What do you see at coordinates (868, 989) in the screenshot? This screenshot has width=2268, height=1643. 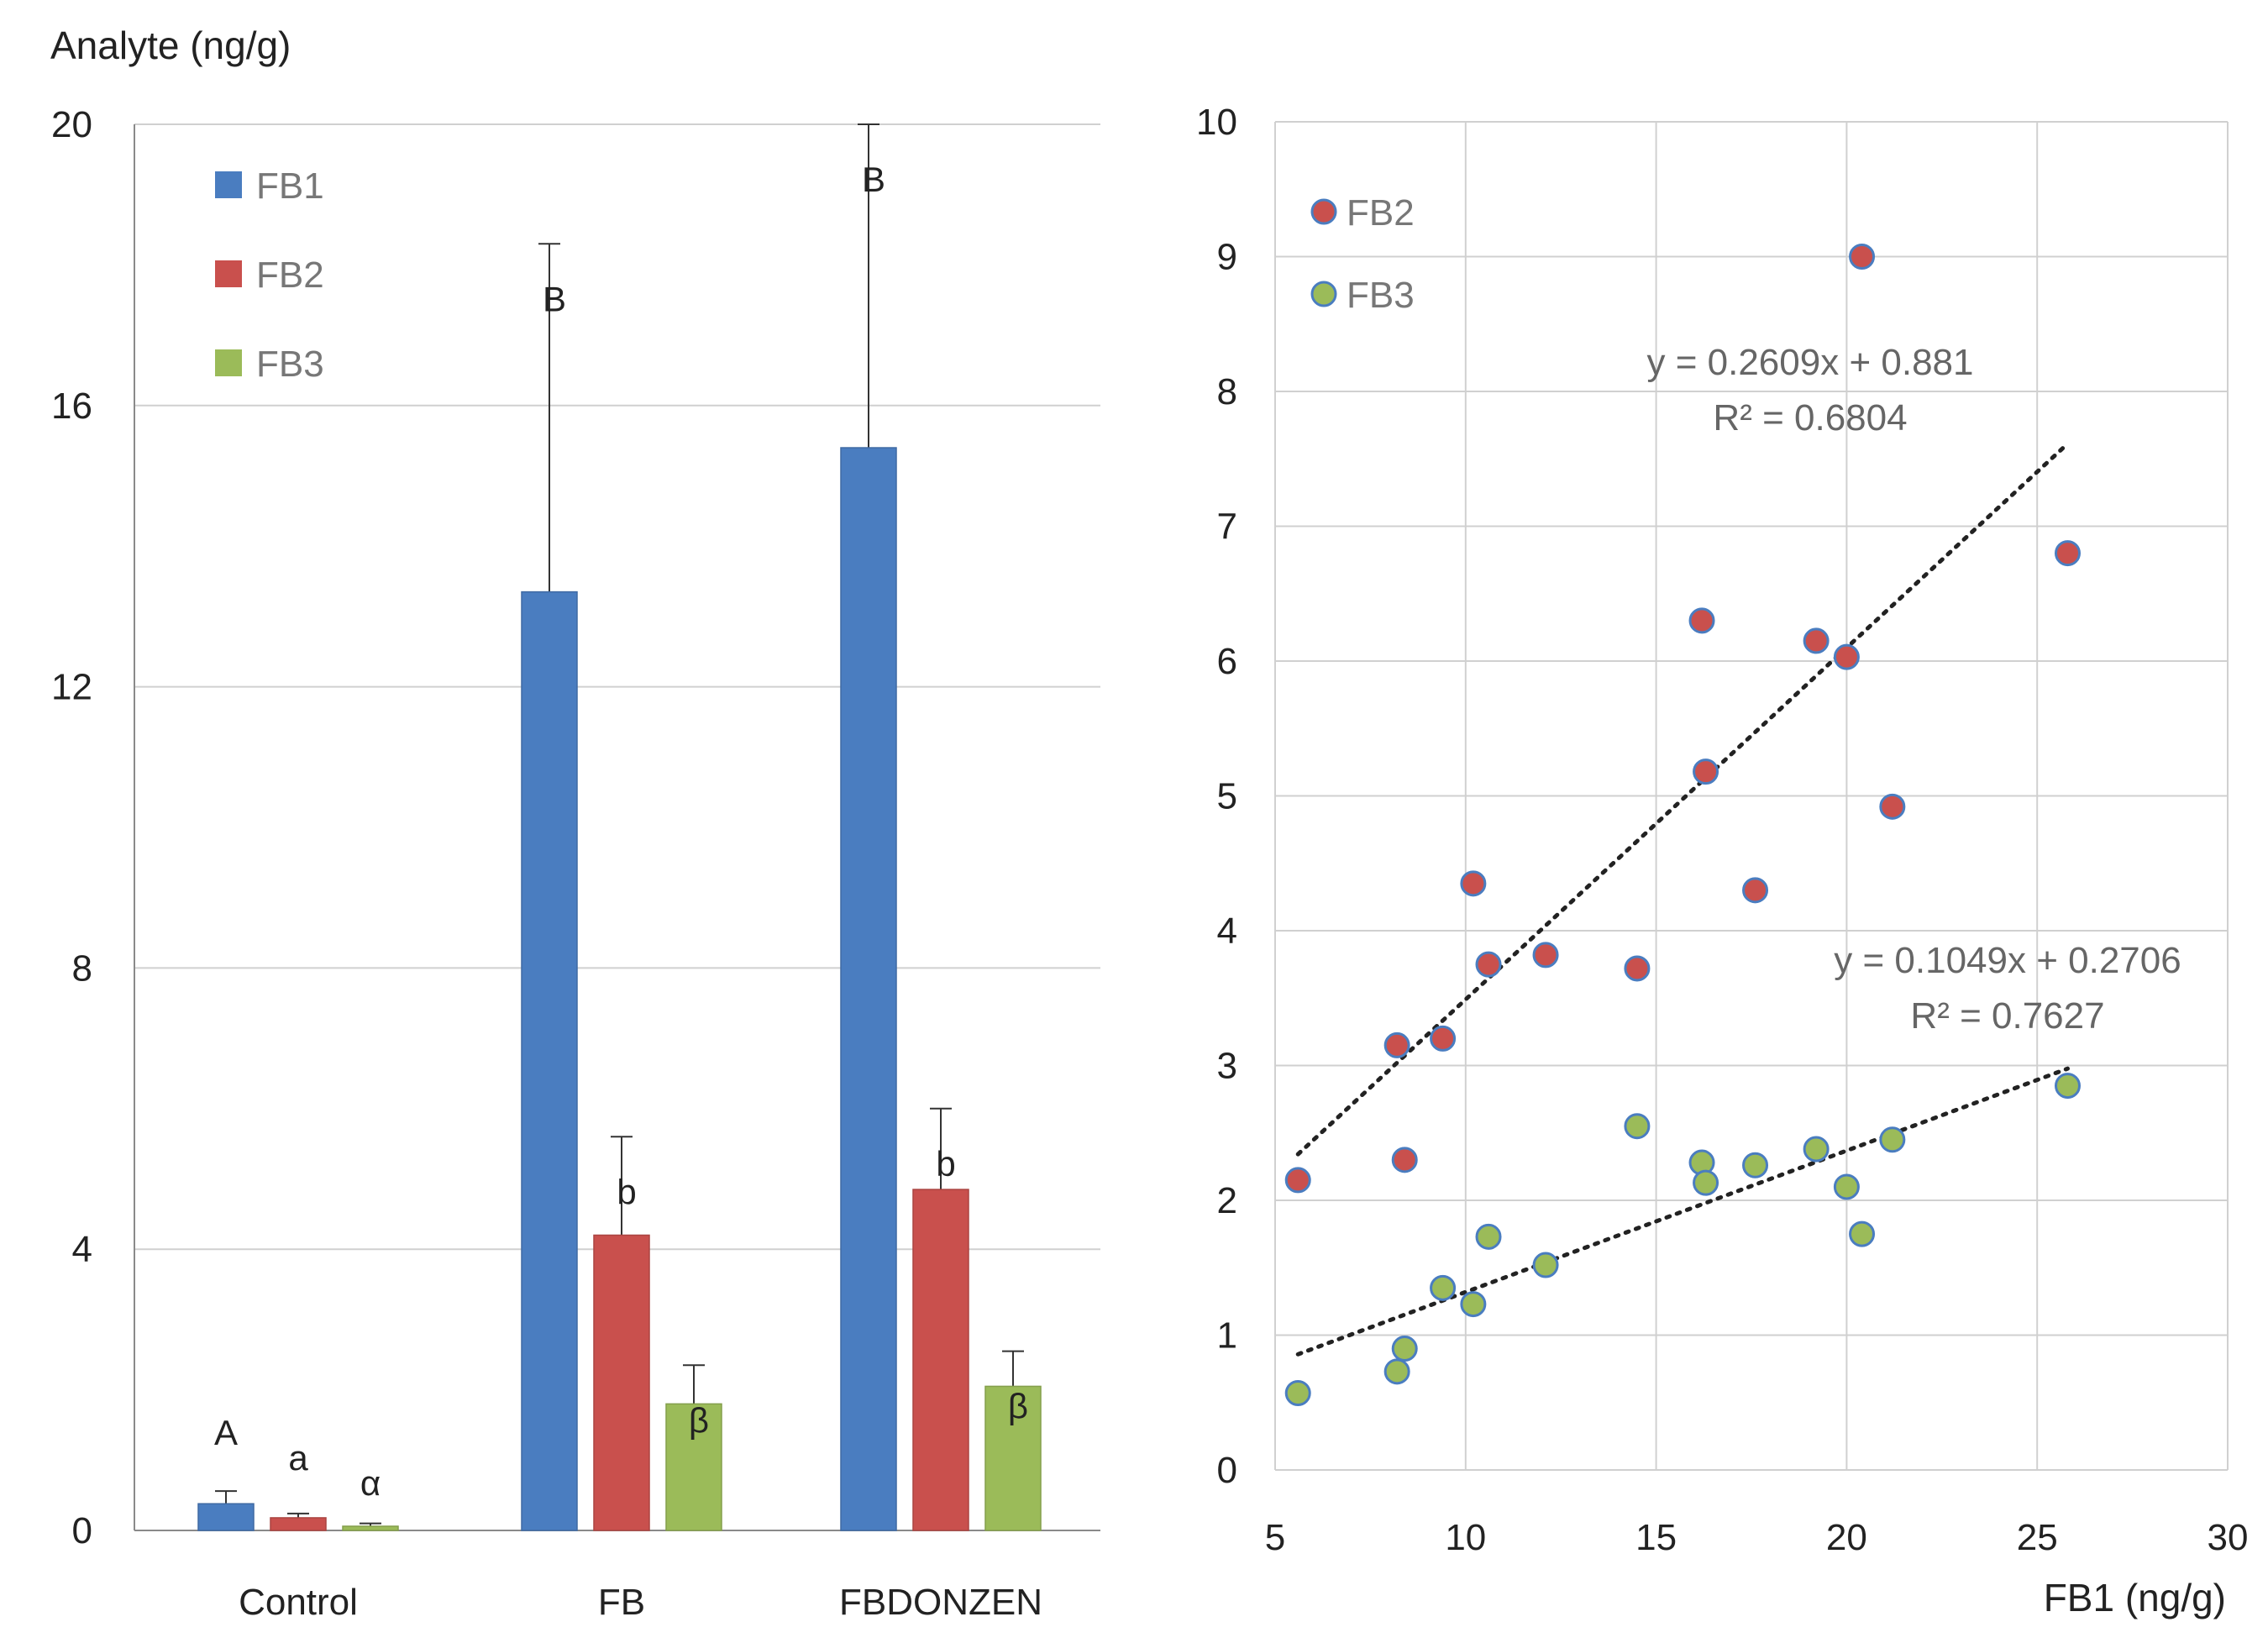 I see `bar-FB1-FBDONZEN` at bounding box center [868, 989].